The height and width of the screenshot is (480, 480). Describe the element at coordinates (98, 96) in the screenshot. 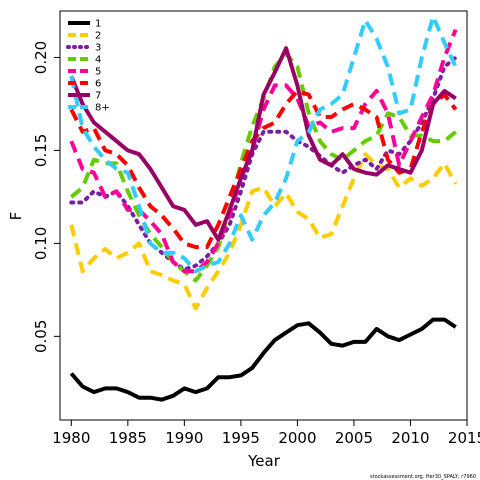

I see `legend-label-6: 7` at that location.